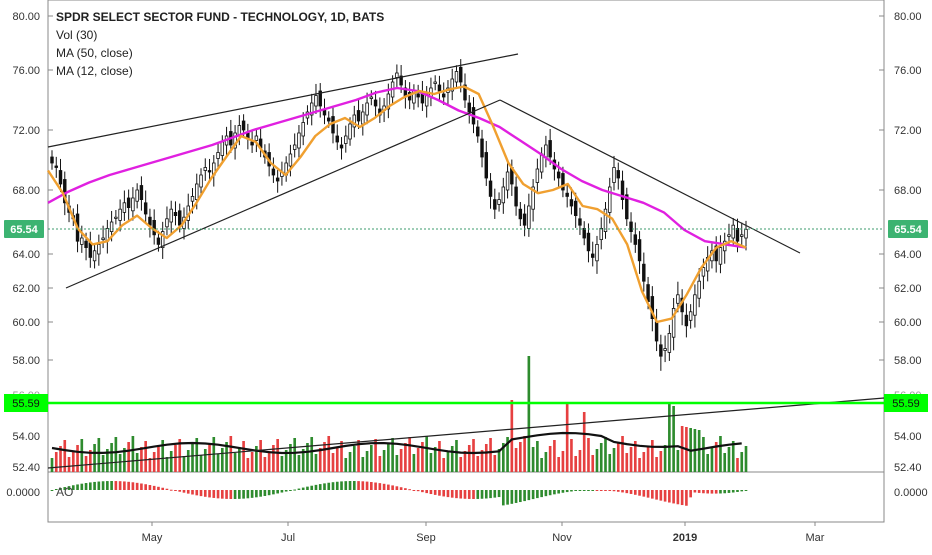 Image resolution: width=932 pixels, height=555 pixels. What do you see at coordinates (23, 493) in the screenshot?
I see `ao-axis-label: 0.0000` at bounding box center [23, 493].